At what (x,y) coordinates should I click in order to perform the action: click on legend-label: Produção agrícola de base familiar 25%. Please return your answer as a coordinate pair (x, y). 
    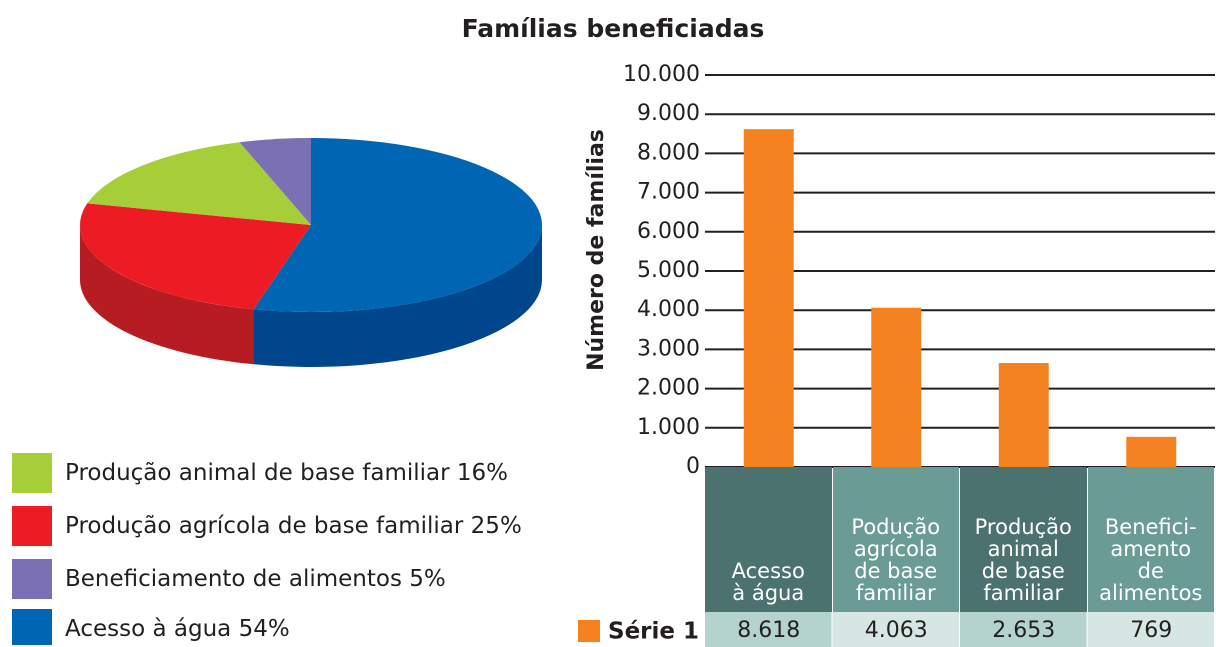
    Looking at the image, I should click on (293, 526).